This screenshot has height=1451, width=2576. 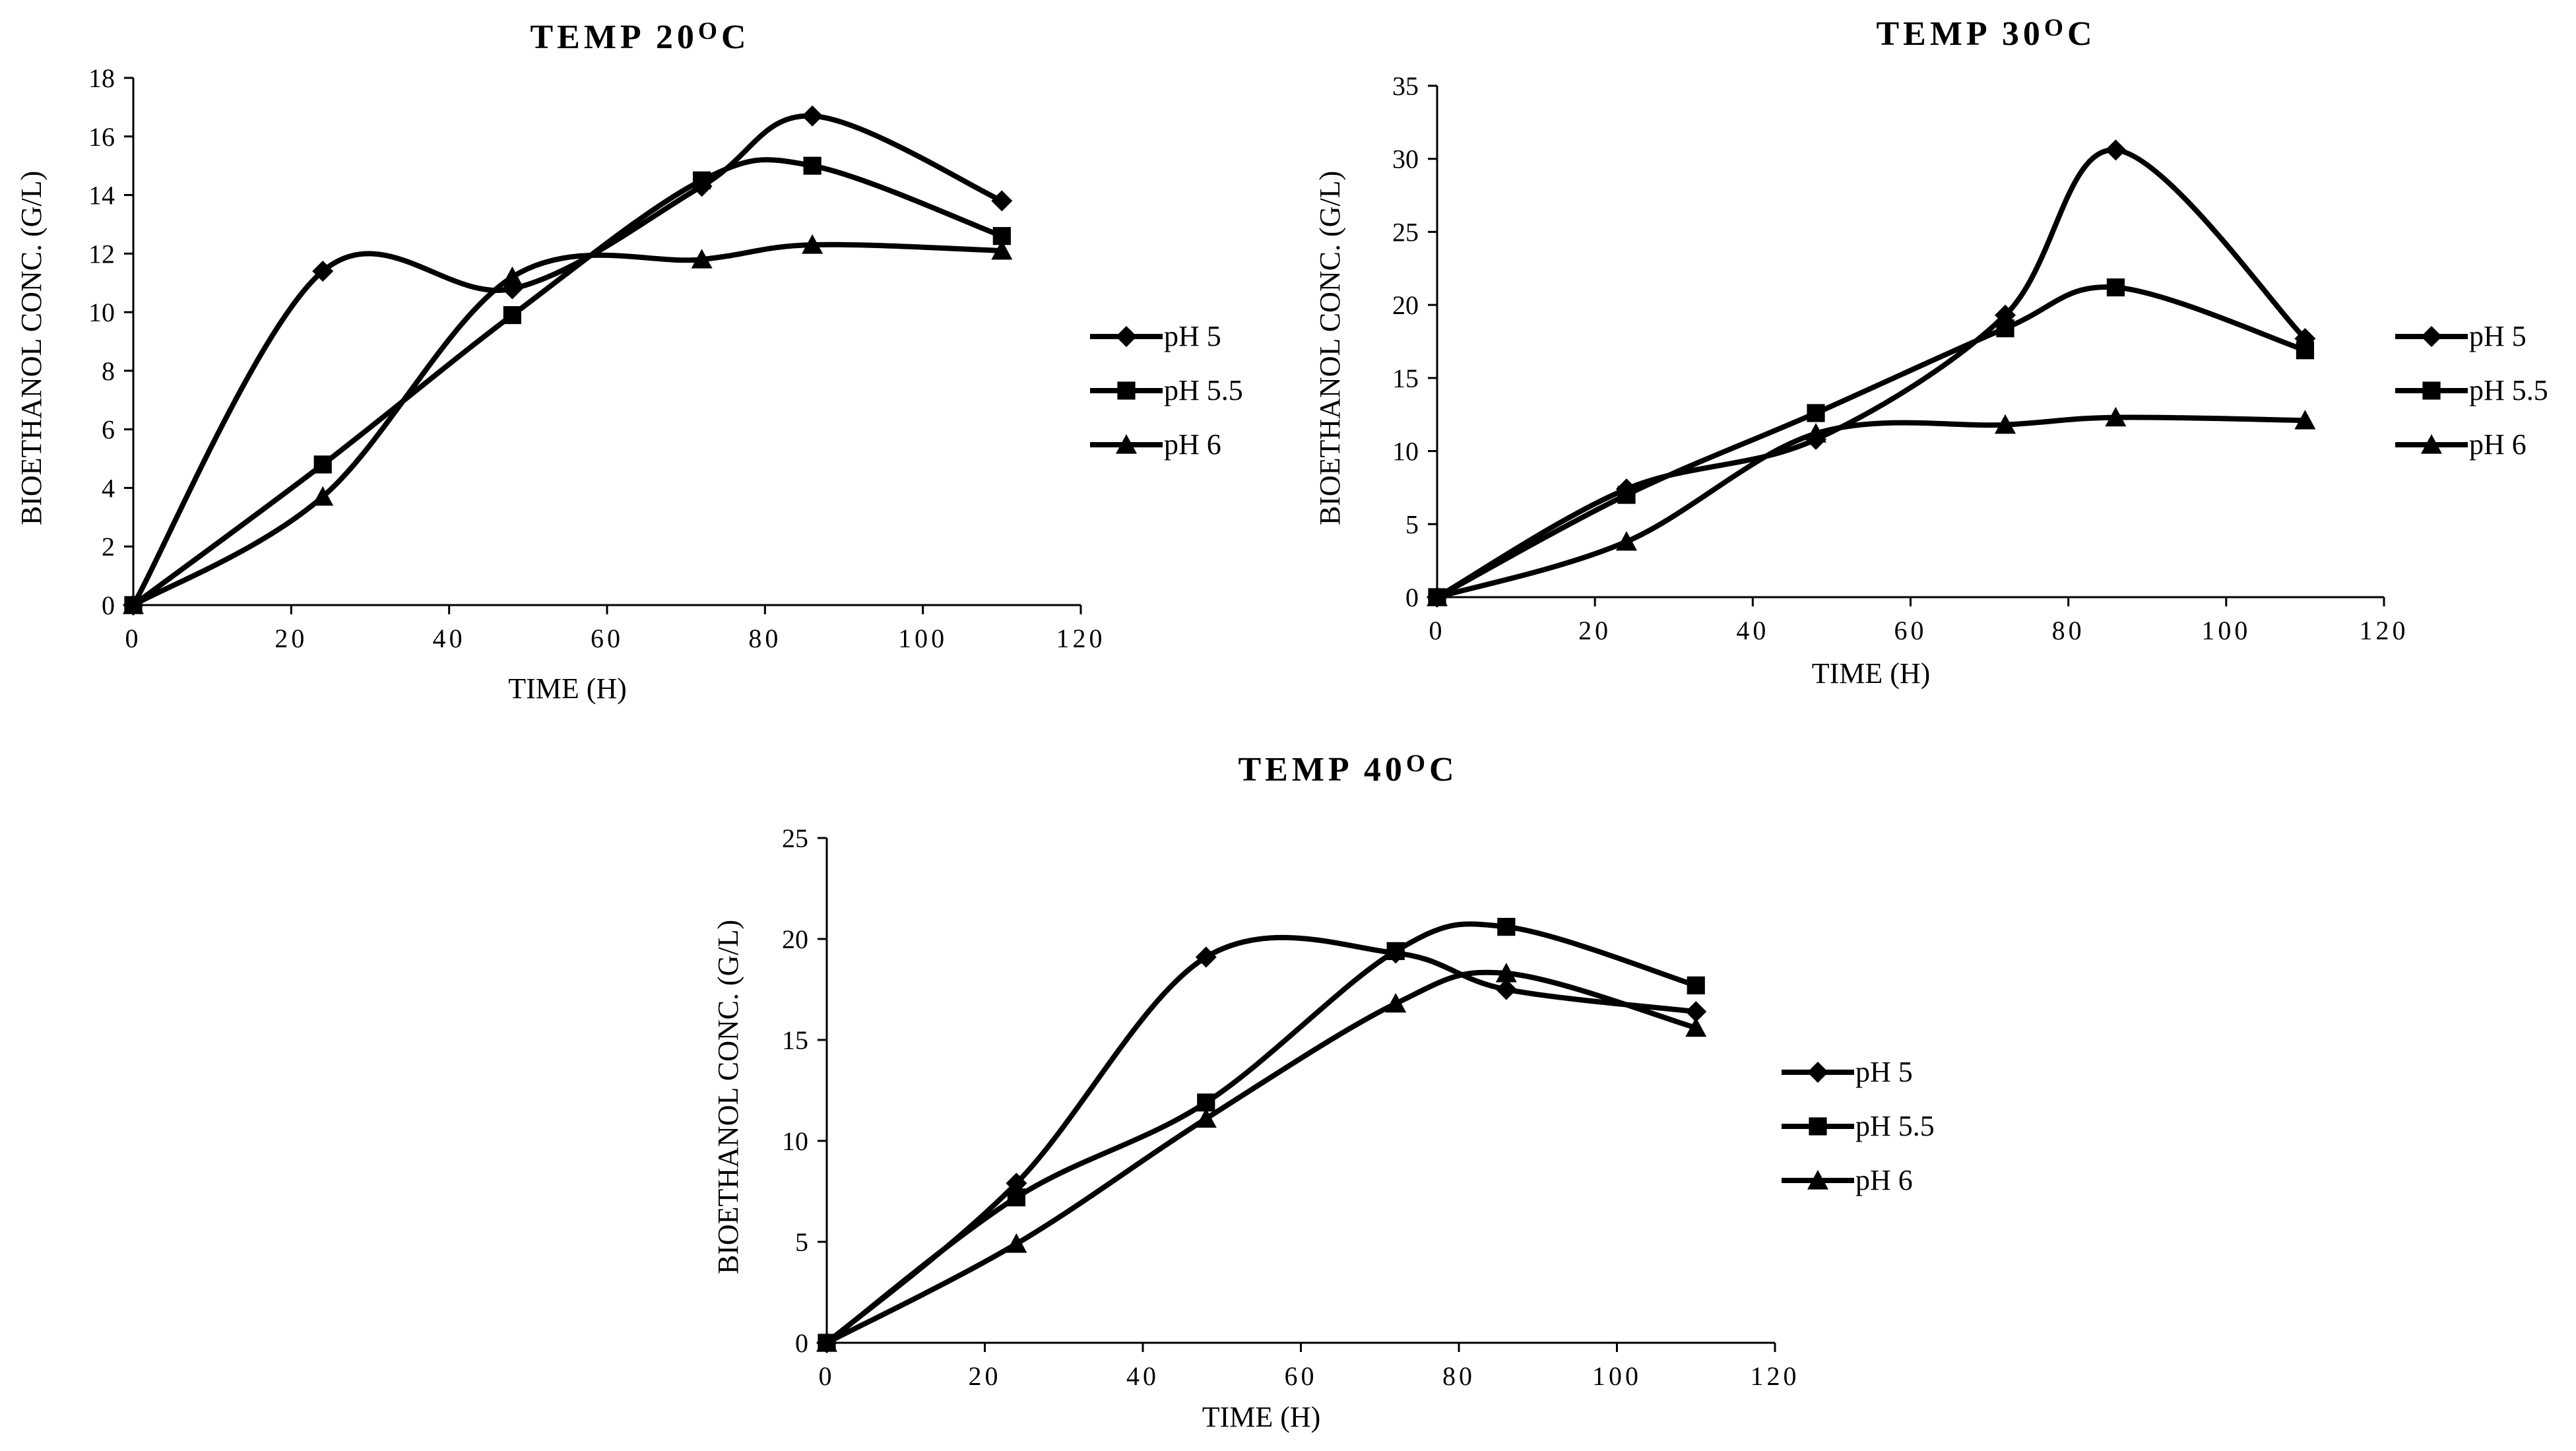 I want to click on y-tick-label: 2, so click(x=108, y=547).